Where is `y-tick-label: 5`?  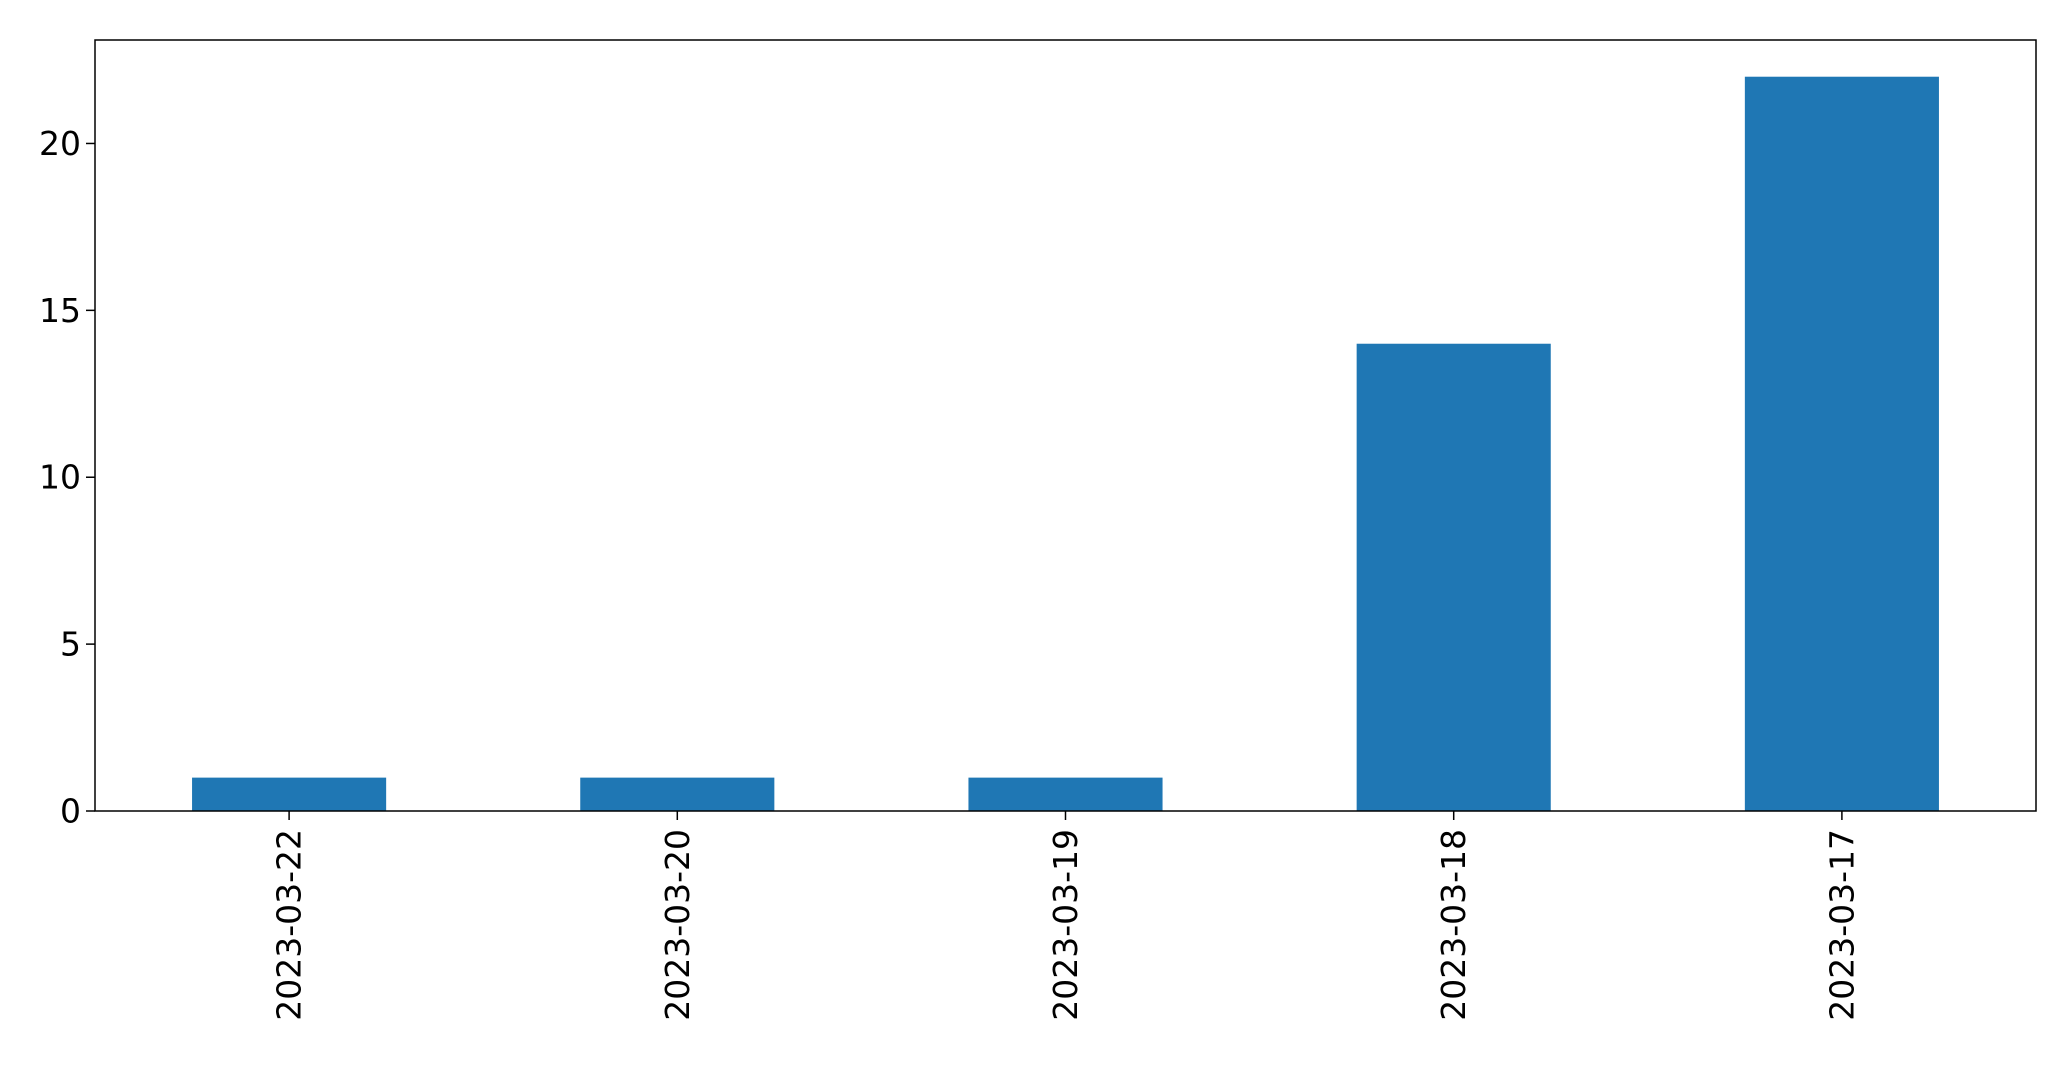
y-tick-label: 5 is located at coordinates (70, 644).